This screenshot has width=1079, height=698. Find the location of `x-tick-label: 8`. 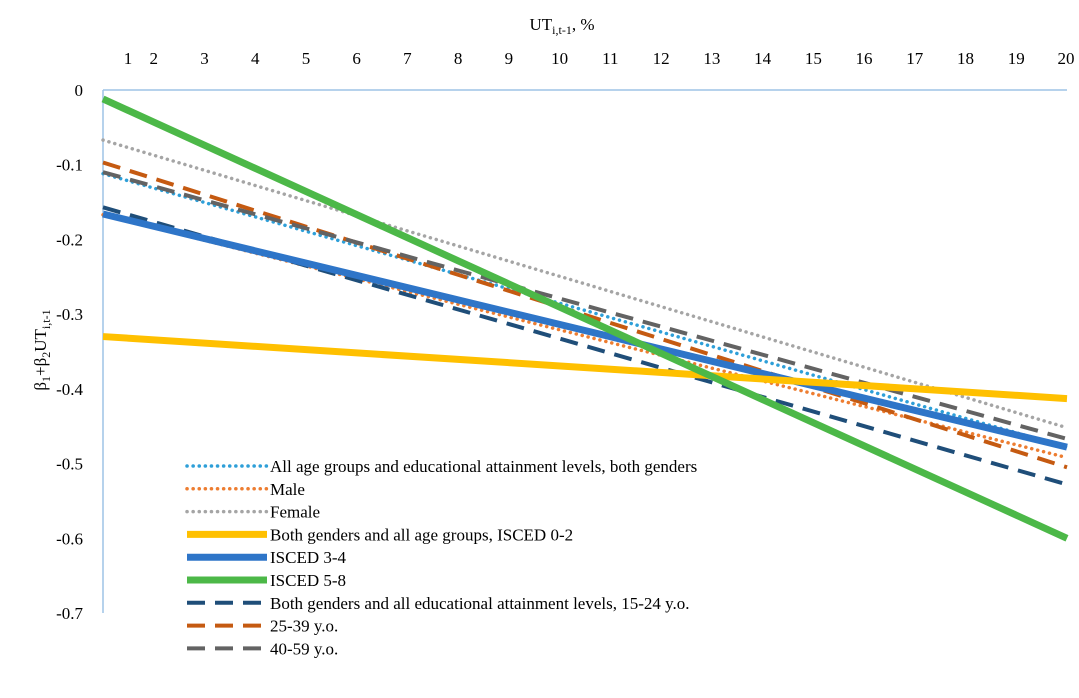

x-tick-label: 8 is located at coordinates (458, 58).